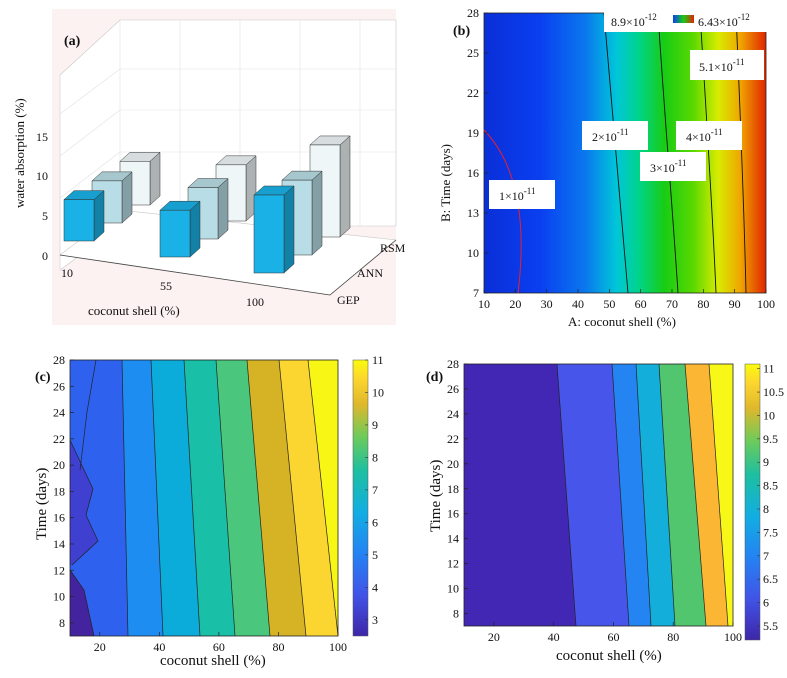  Describe the element at coordinates (609, 304) in the screenshot. I see `x-tick-label: 50` at that location.